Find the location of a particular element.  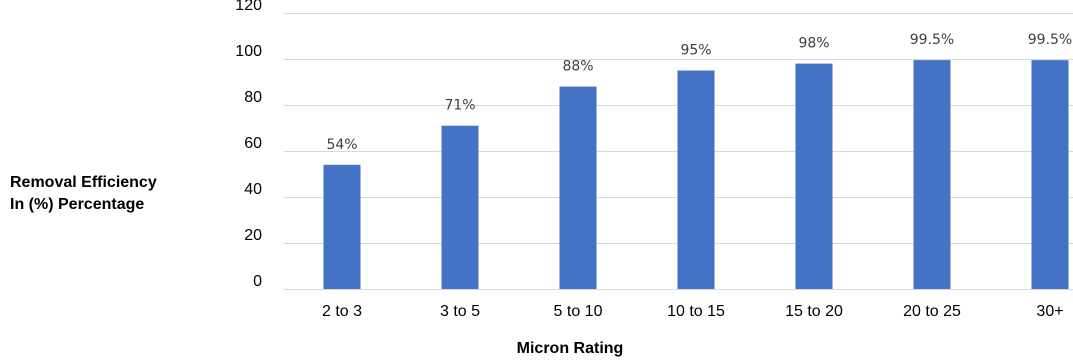

y-tick-label: 60 is located at coordinates (253, 143).